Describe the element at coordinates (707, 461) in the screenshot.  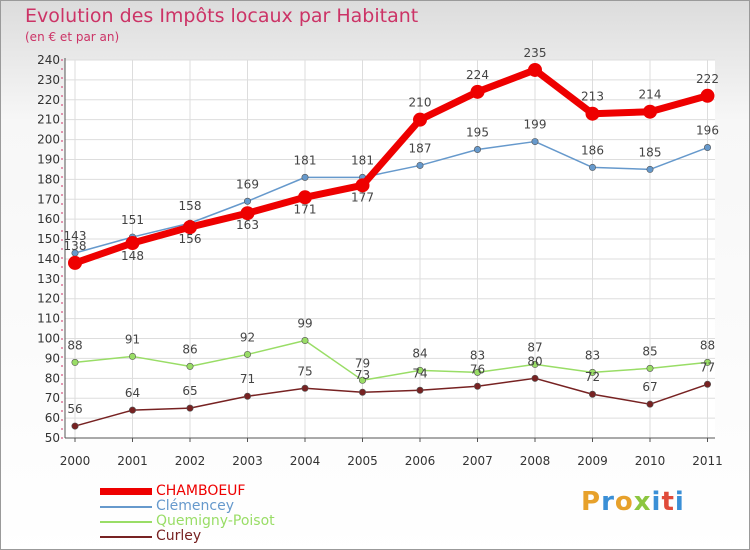
I see `x-tick-label: 2011` at that location.